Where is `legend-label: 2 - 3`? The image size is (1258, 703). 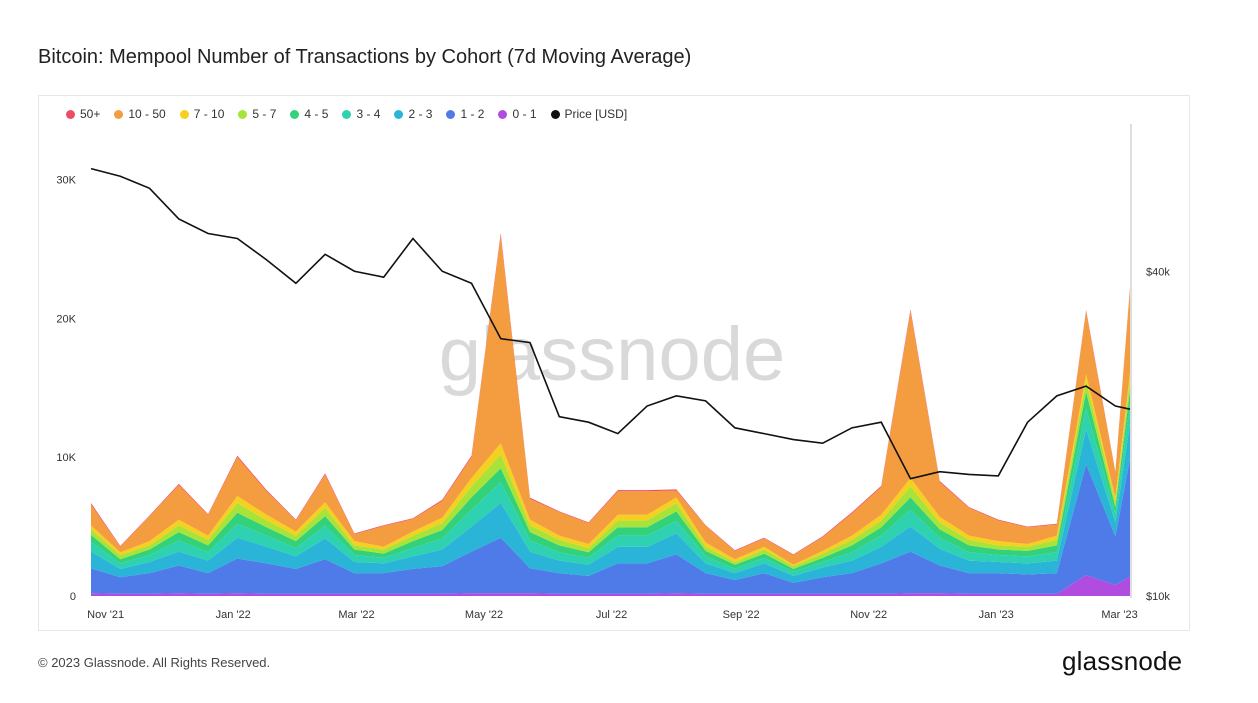
legend-label: 2 - 3 is located at coordinates (420, 114).